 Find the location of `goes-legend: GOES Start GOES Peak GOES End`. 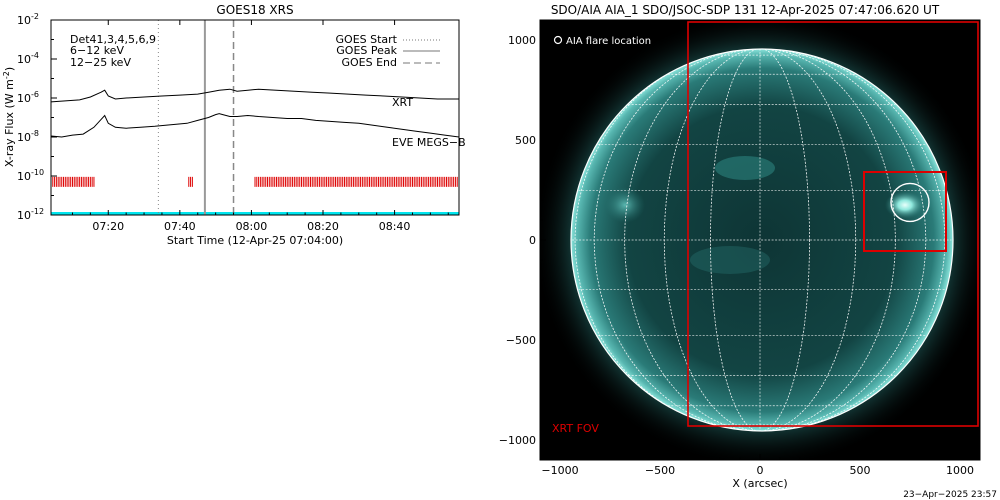

goes-legend: GOES Start GOES Peak GOES End is located at coordinates (388, 51).